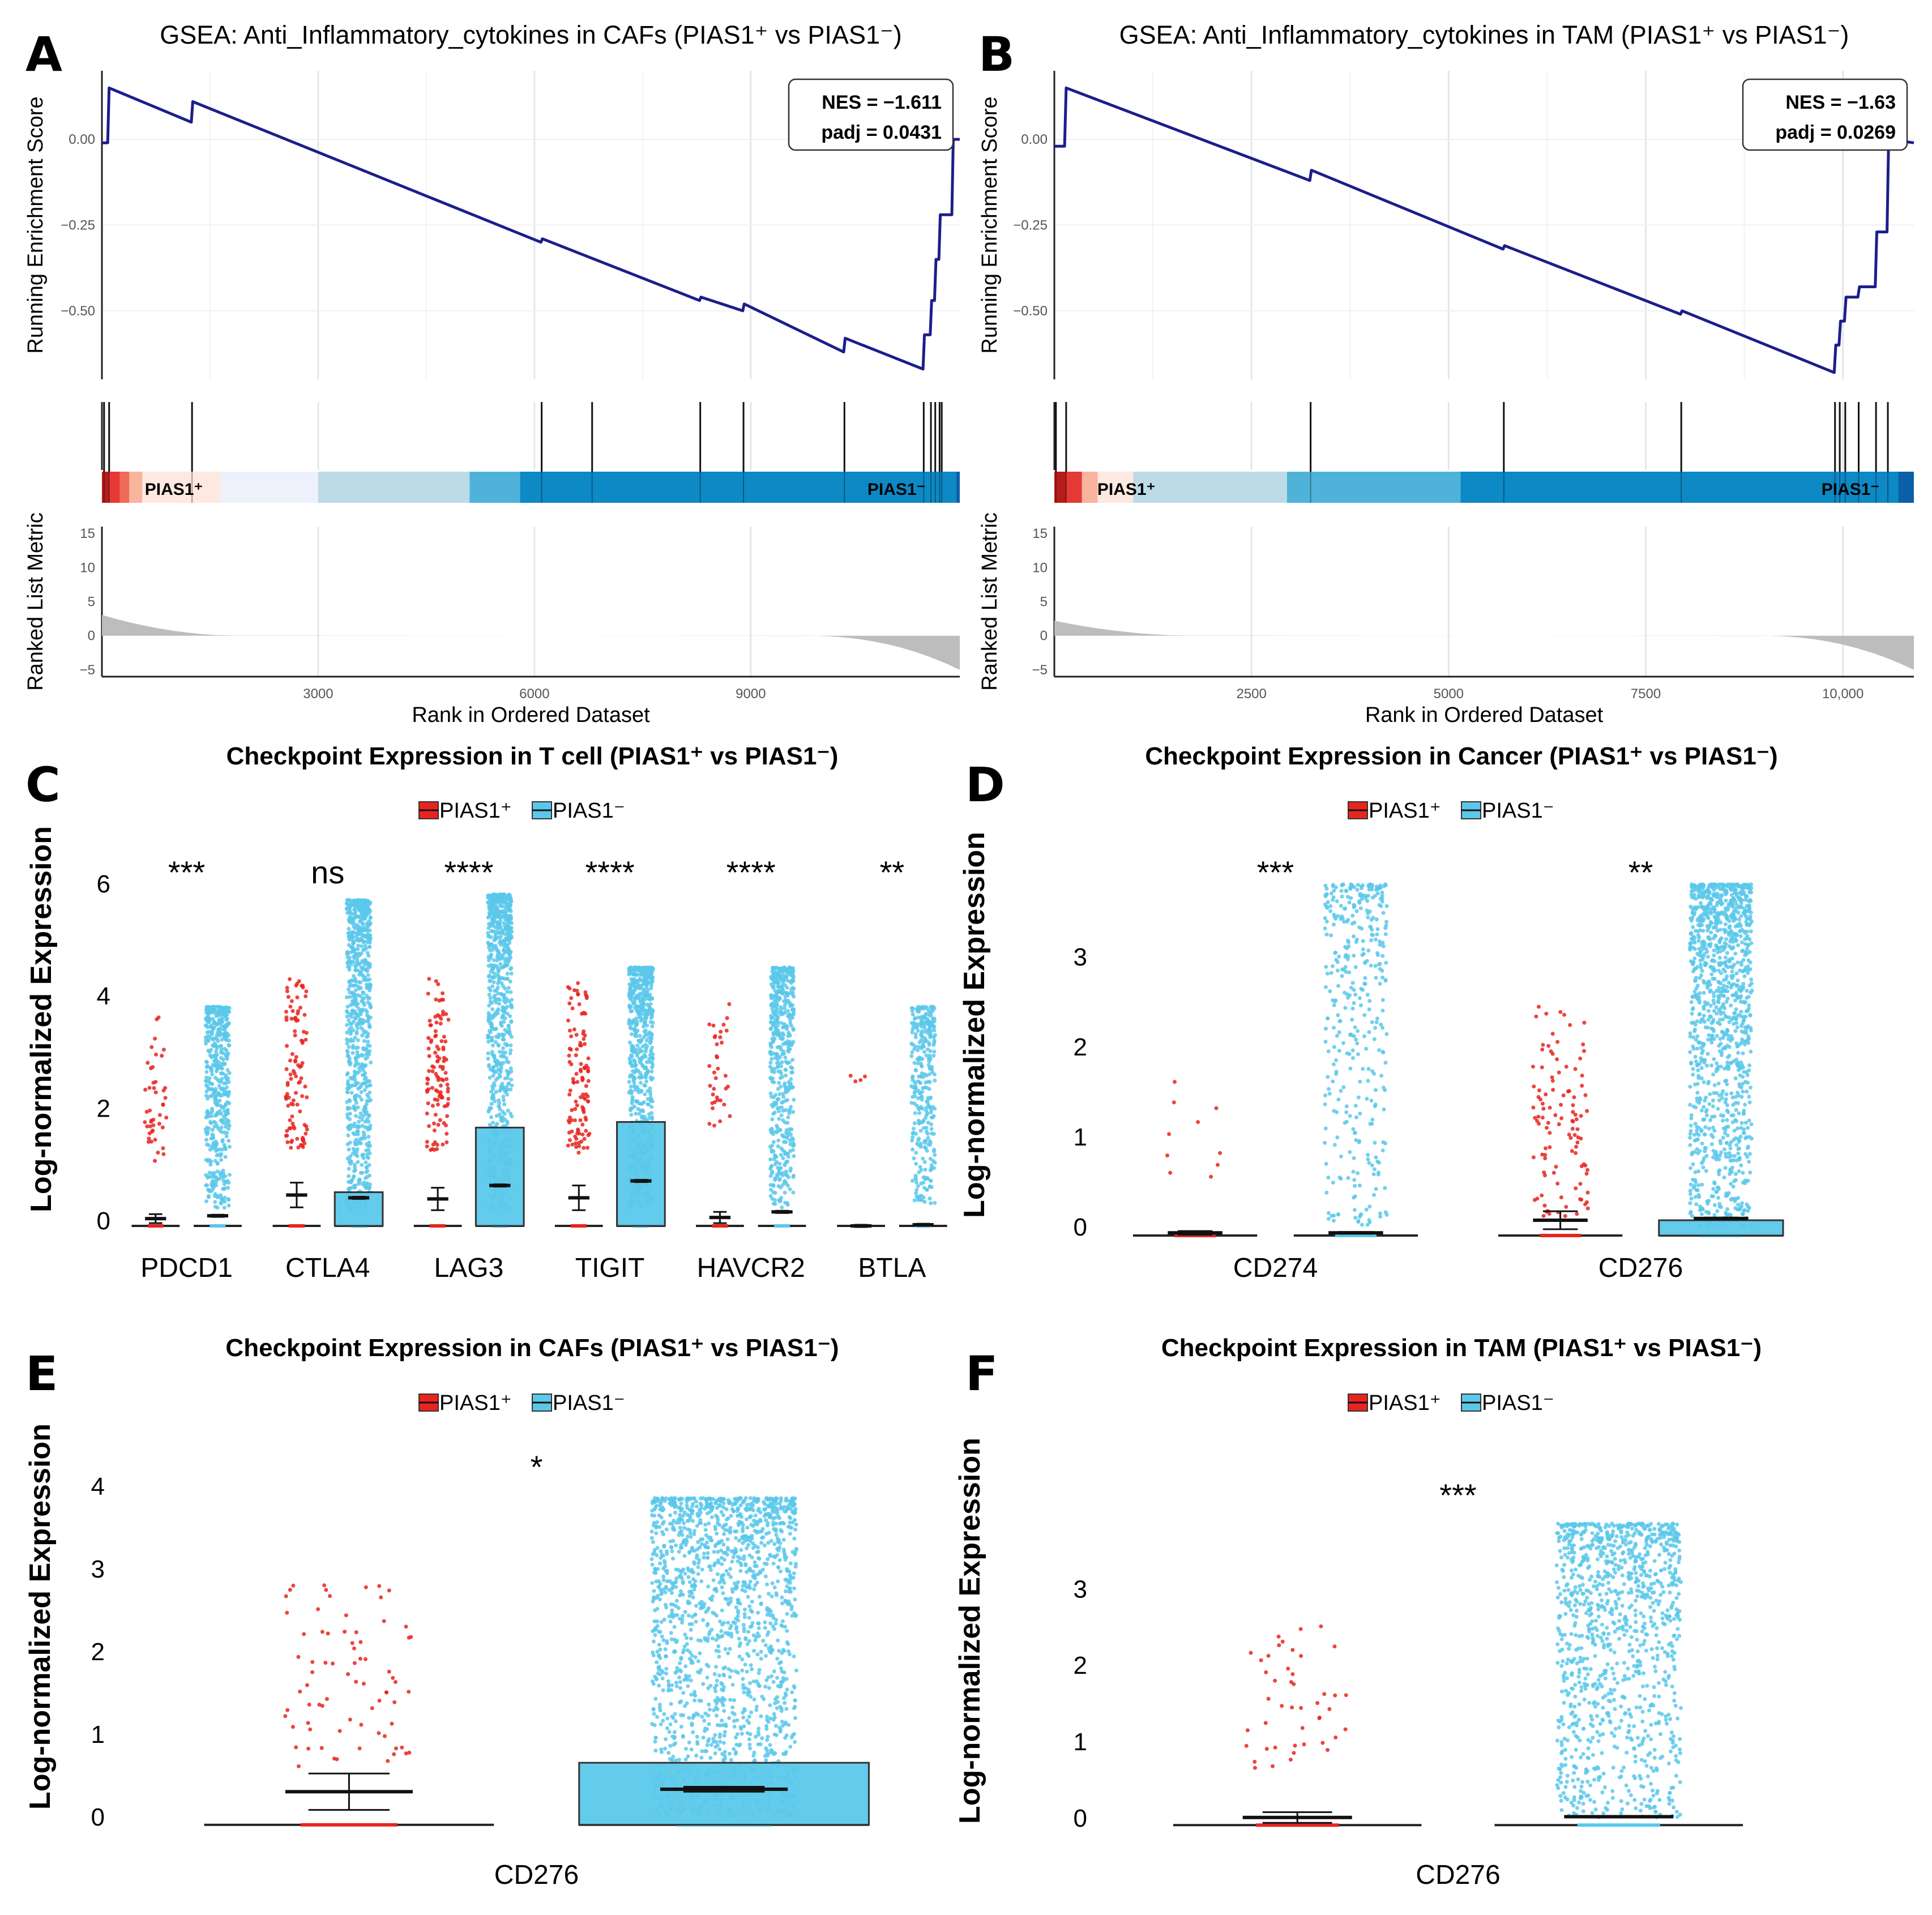  What do you see at coordinates (974, 1025) in the screenshot?
I see `y-axis-label: Log-normalized Expression` at bounding box center [974, 1025].